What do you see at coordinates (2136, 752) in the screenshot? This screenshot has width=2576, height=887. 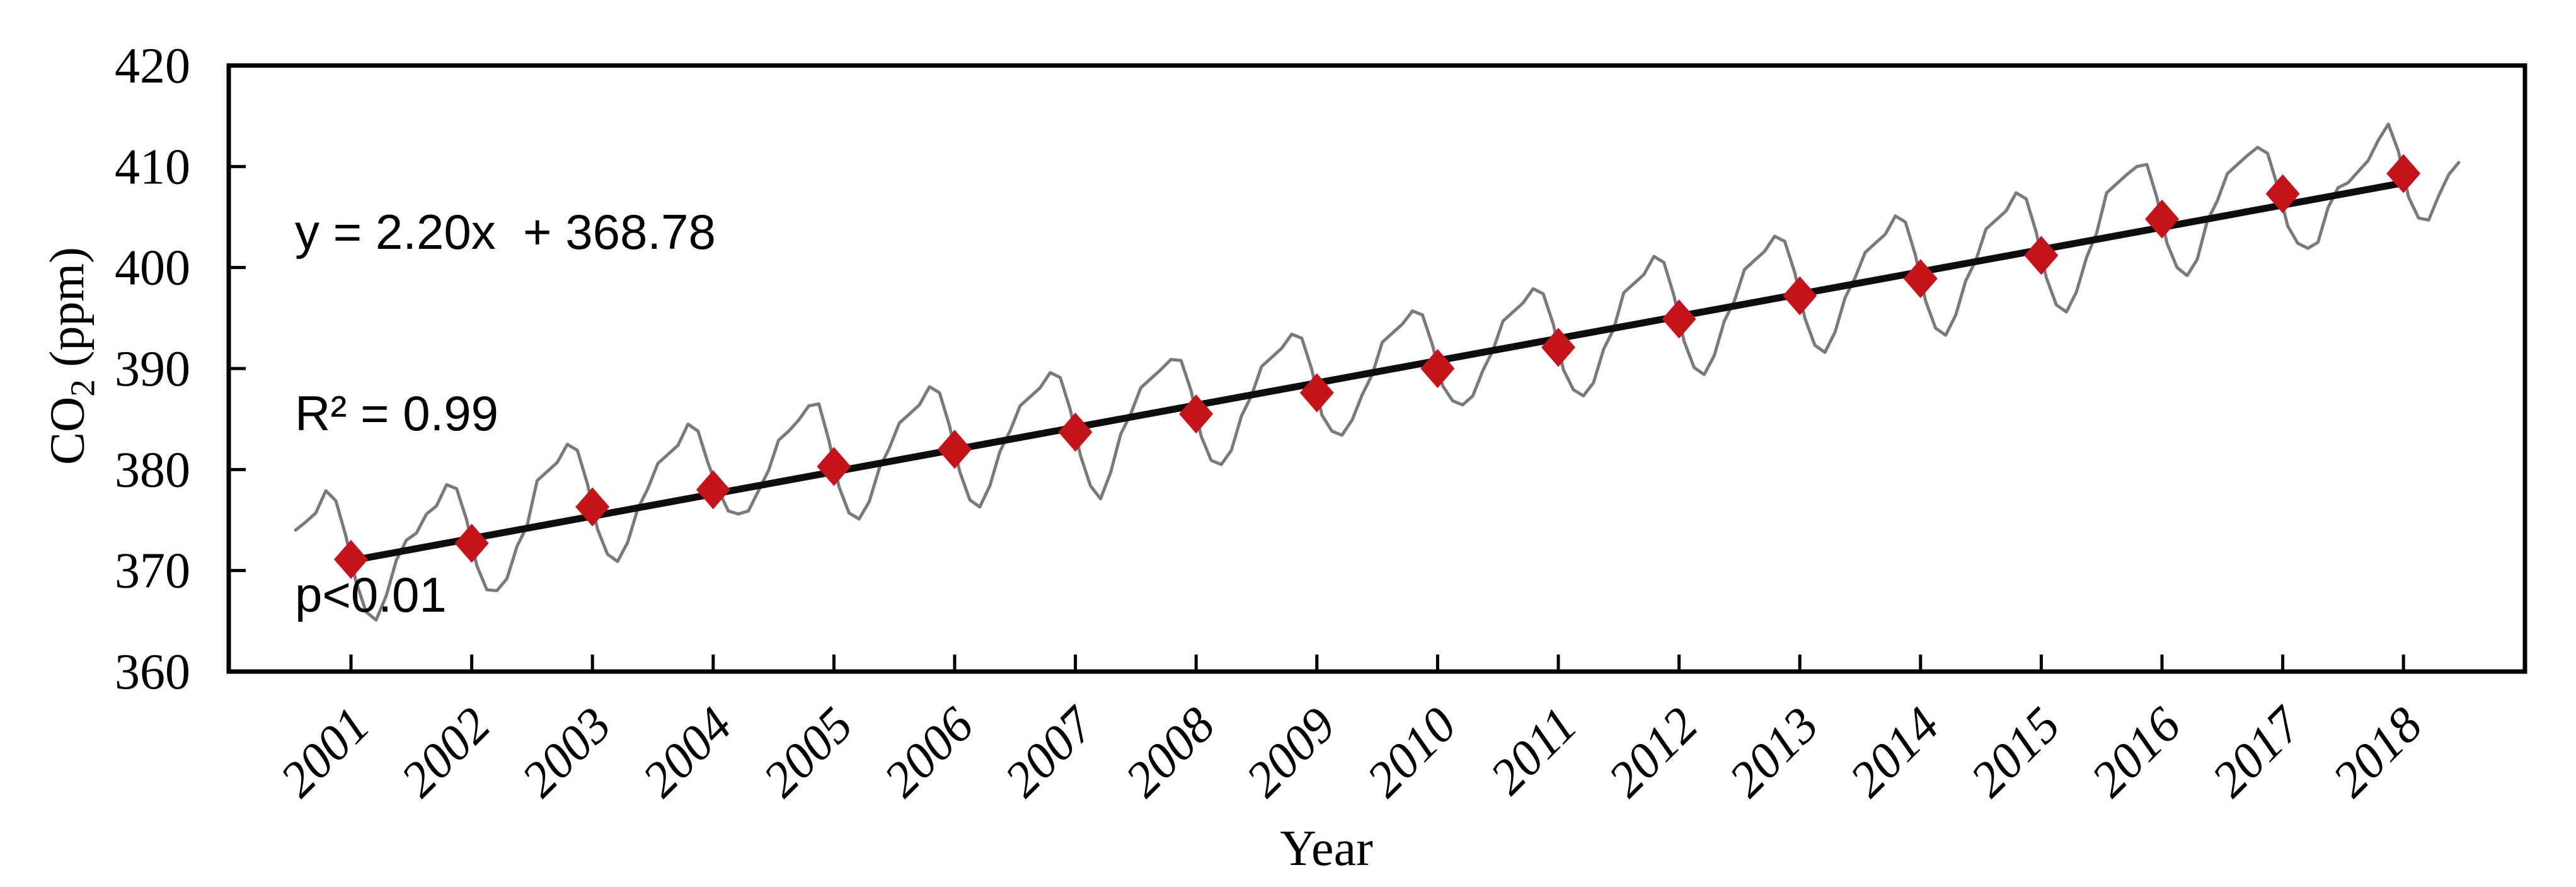 I see `x-tick-label: 2016` at bounding box center [2136, 752].